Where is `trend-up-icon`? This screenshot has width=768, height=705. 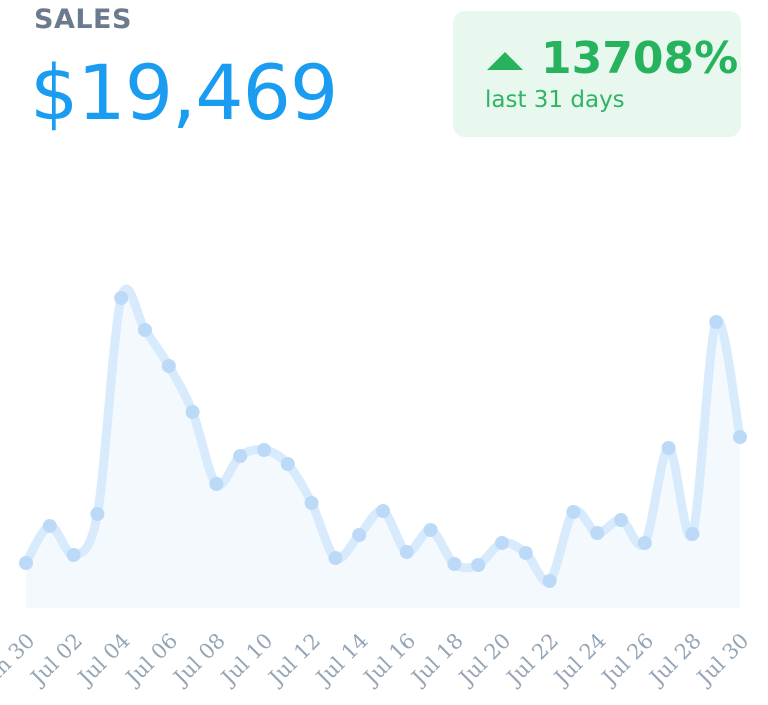
trend-up-icon is located at coordinates (505, 61).